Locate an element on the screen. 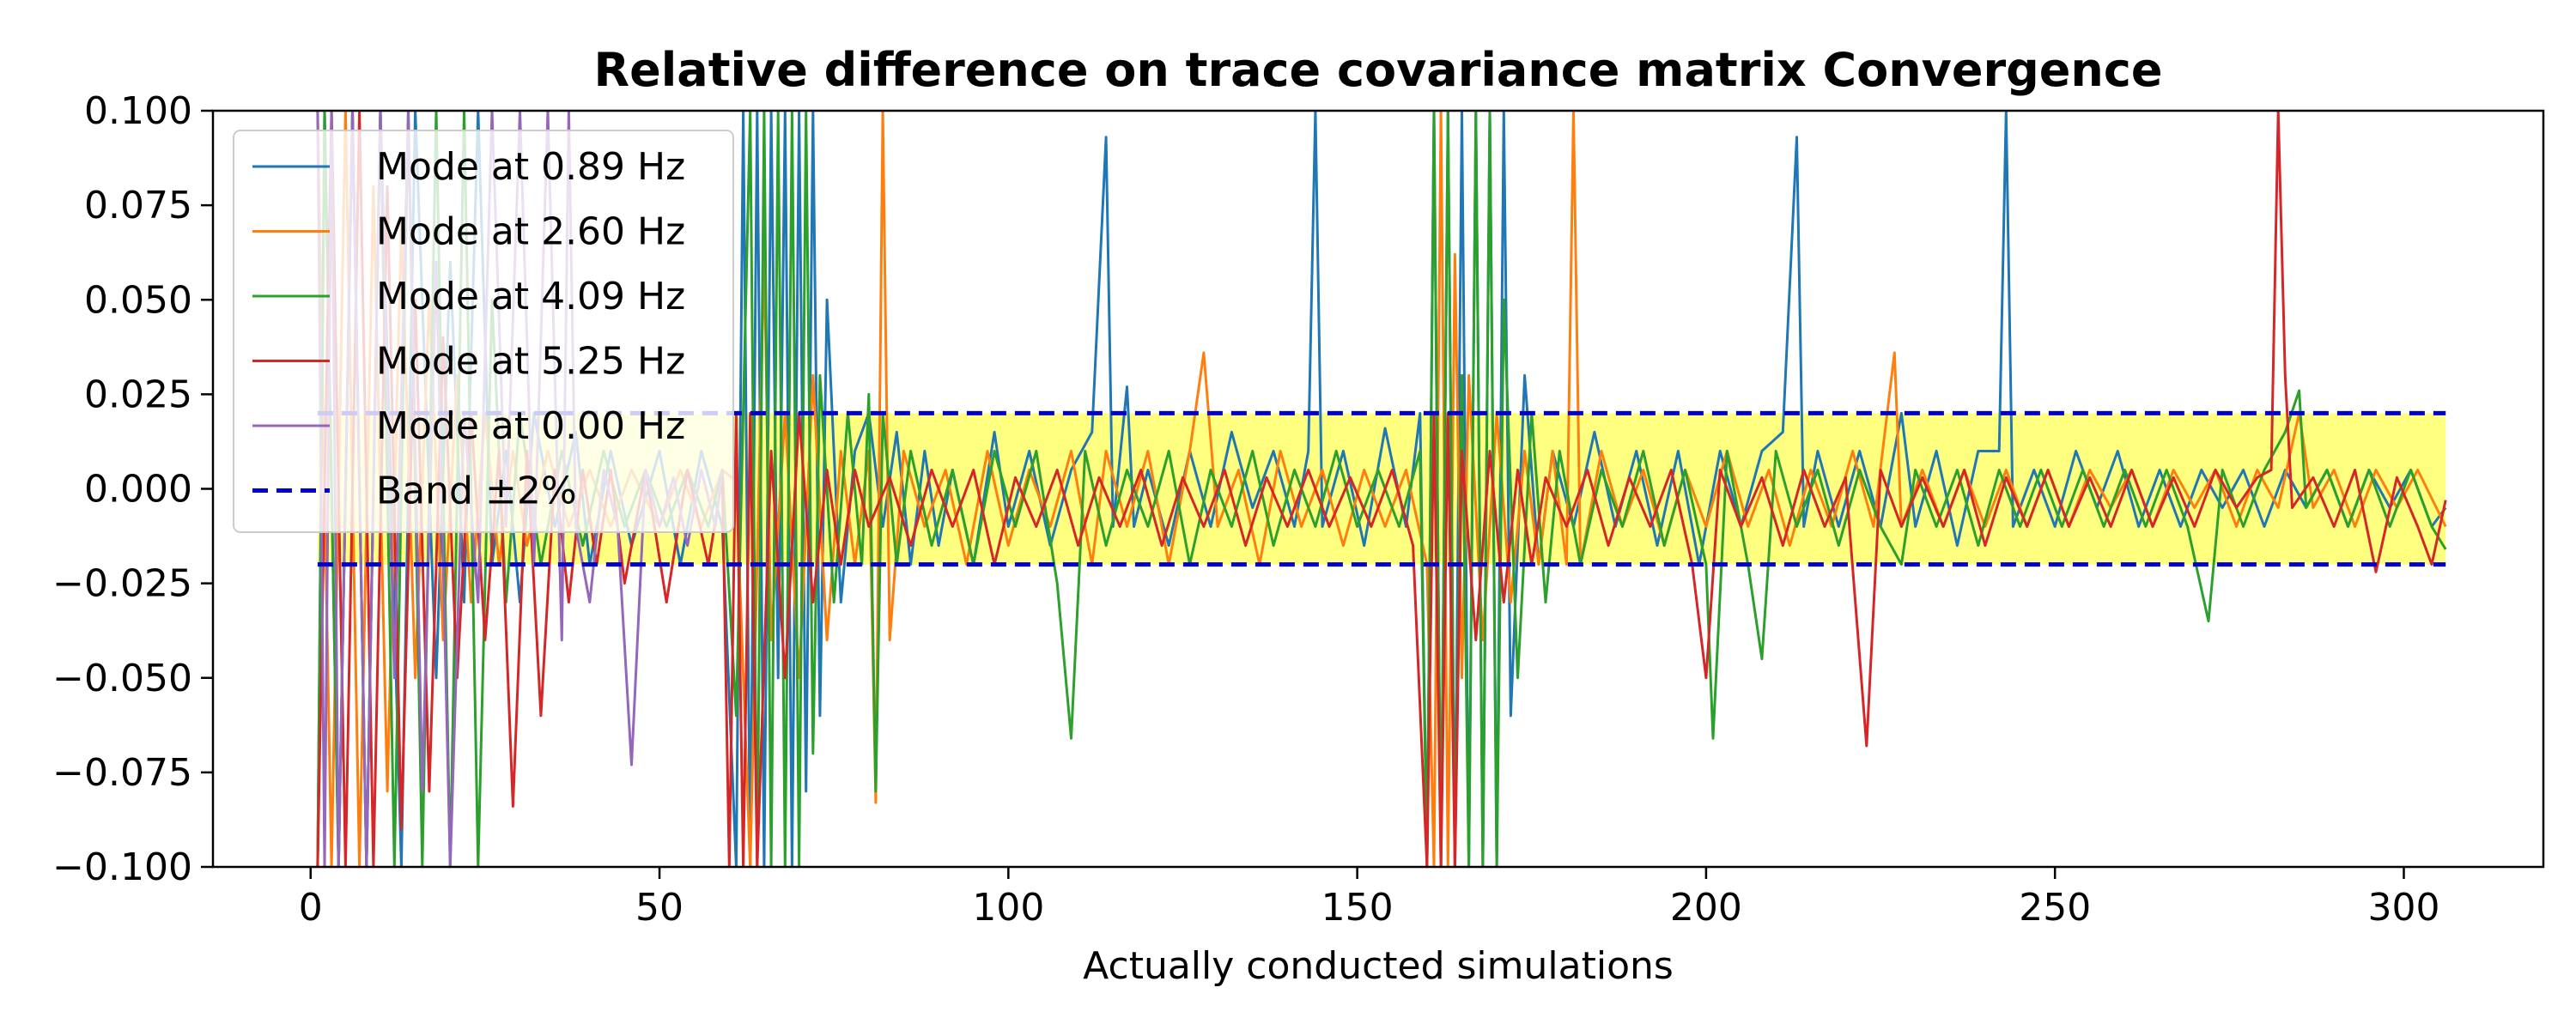 Image resolution: width=2576 pixels, height=1030 pixels. y-tick-label: 0.100 is located at coordinates (138, 111).